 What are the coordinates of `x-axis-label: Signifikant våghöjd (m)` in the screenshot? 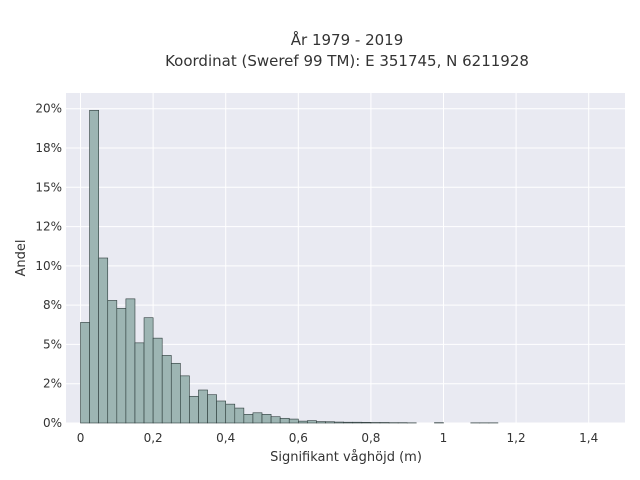 It's located at (346, 457).